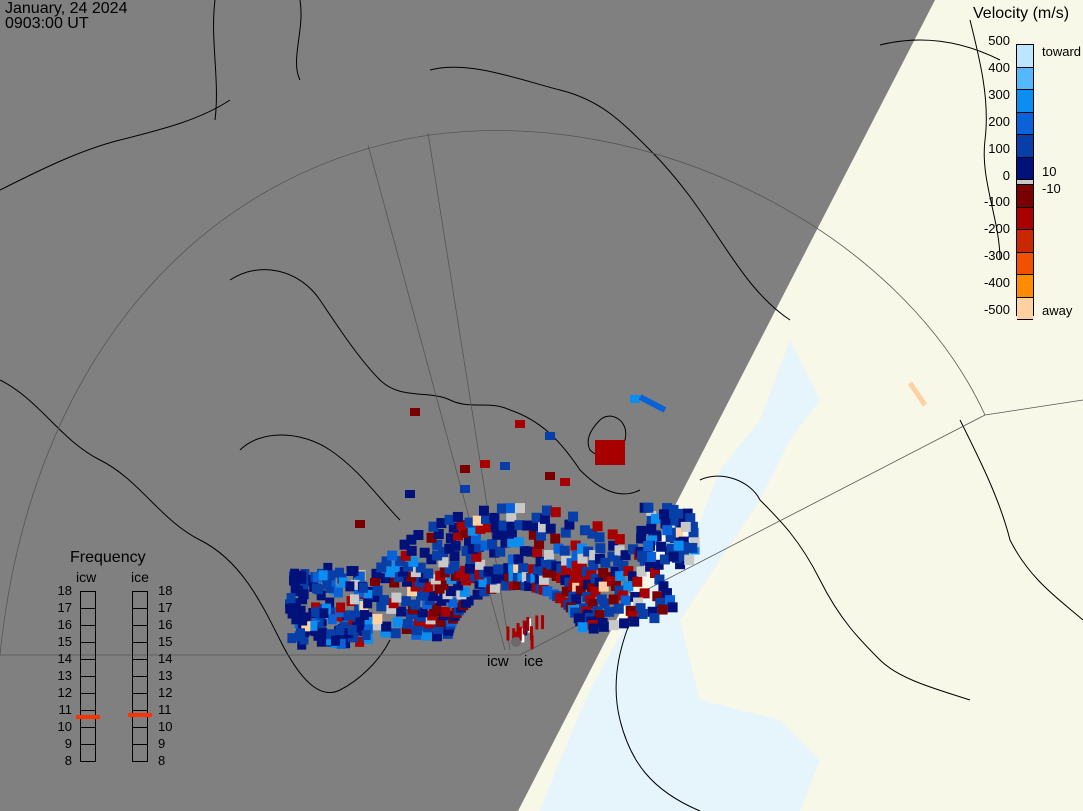 The width and height of the screenshot is (1083, 811). What do you see at coordinates (162, 760) in the screenshot?
I see `frequency-tick-label: 8` at bounding box center [162, 760].